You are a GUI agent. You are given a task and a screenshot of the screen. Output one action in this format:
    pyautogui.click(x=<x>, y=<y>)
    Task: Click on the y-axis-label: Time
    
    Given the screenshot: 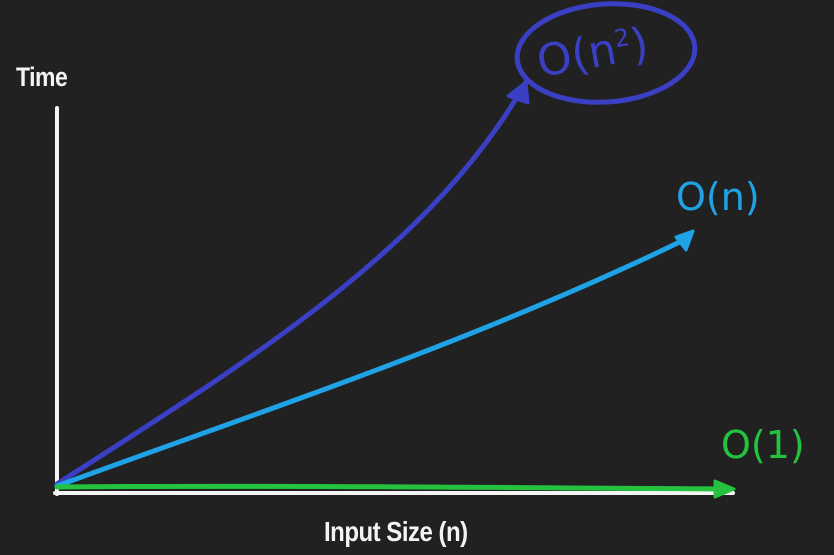 What is the action you would take?
    pyautogui.click(x=42, y=77)
    